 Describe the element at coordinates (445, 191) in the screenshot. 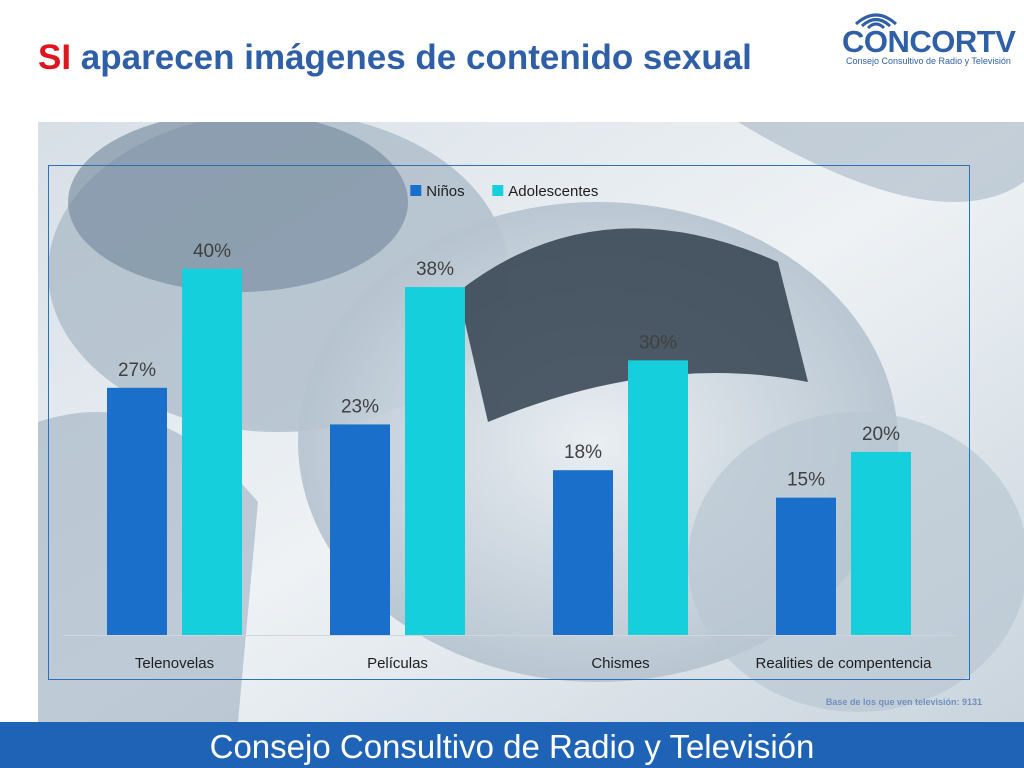

I see `legend-label: Niños` at that location.